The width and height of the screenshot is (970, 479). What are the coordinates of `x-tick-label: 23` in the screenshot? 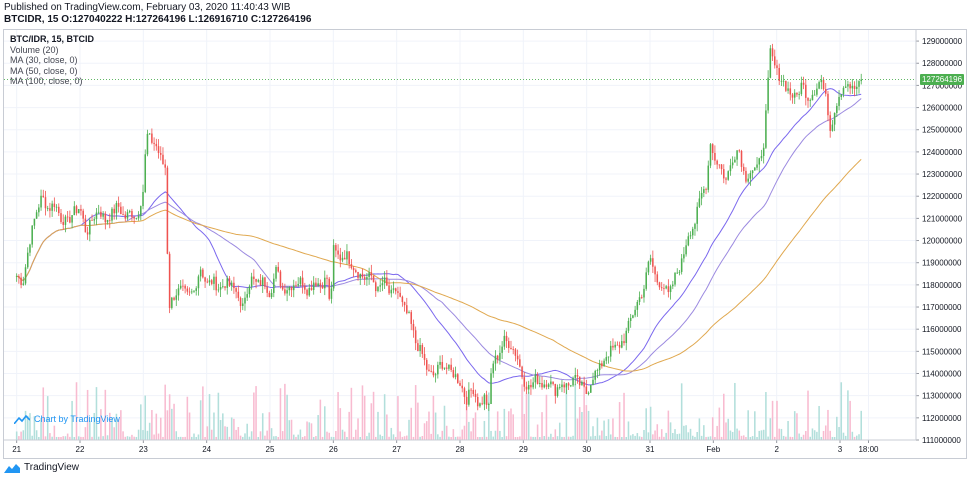 It's located at (143, 449).